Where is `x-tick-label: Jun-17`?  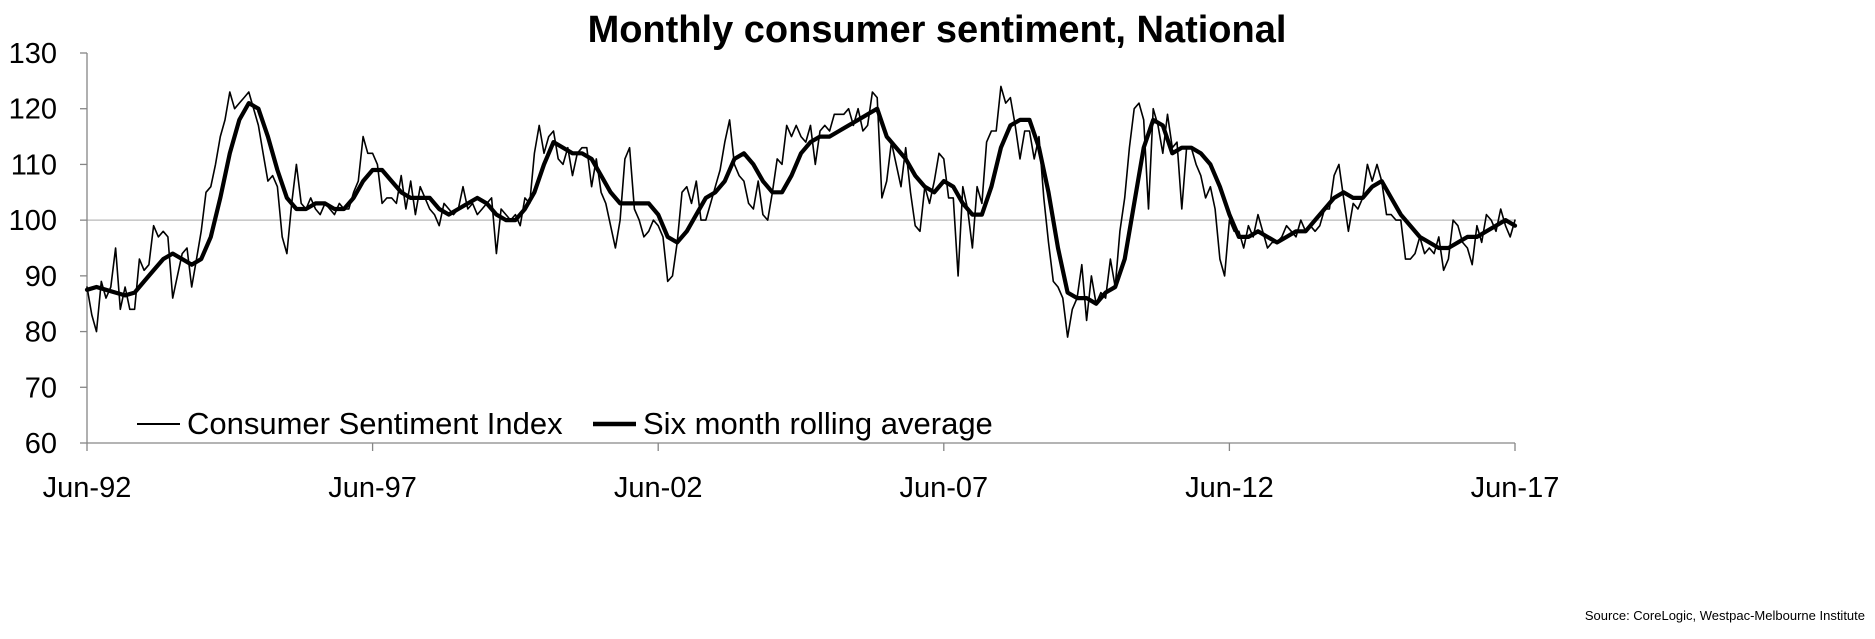
x-tick-label: Jun-17 is located at coordinates (1515, 488).